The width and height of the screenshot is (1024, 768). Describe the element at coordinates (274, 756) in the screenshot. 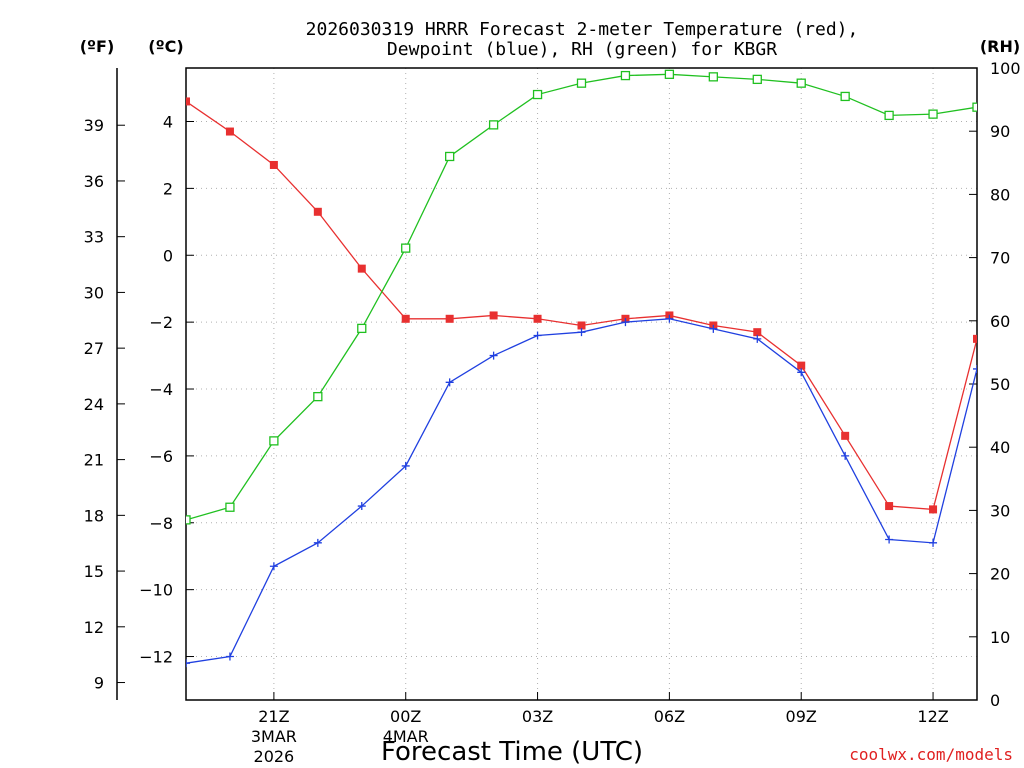

I see `x-tick-year-label: 2026` at that location.